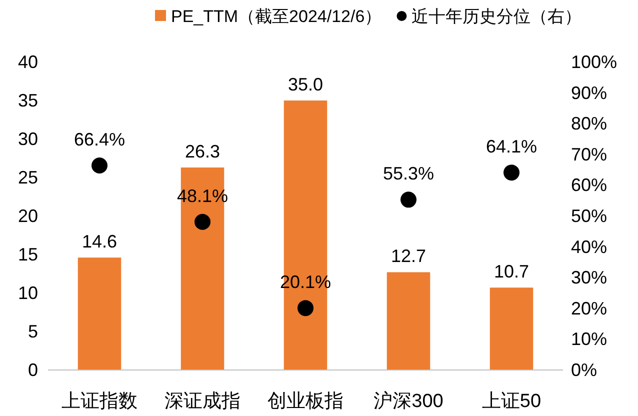 The width and height of the screenshot is (638, 416). What do you see at coordinates (409, 401) in the screenshot?
I see `x-tick-label: 沪深300` at bounding box center [409, 401].